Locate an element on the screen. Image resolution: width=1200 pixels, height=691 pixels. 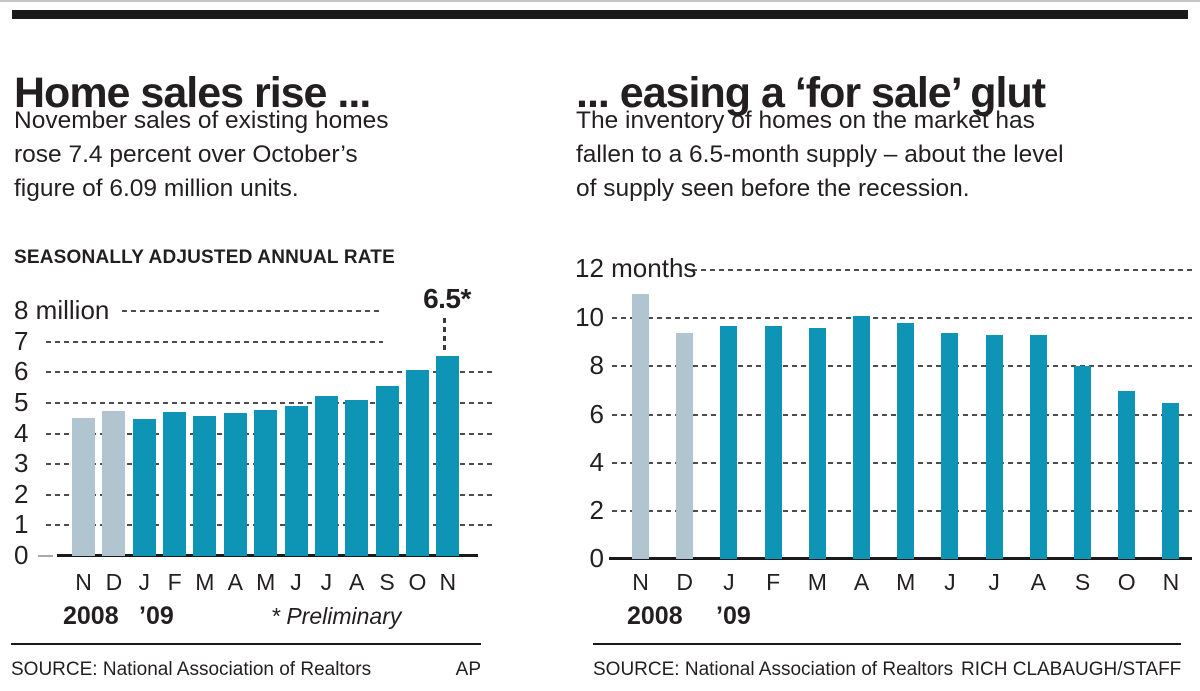
sales-x-label-S-10: S is located at coordinates (387, 582).